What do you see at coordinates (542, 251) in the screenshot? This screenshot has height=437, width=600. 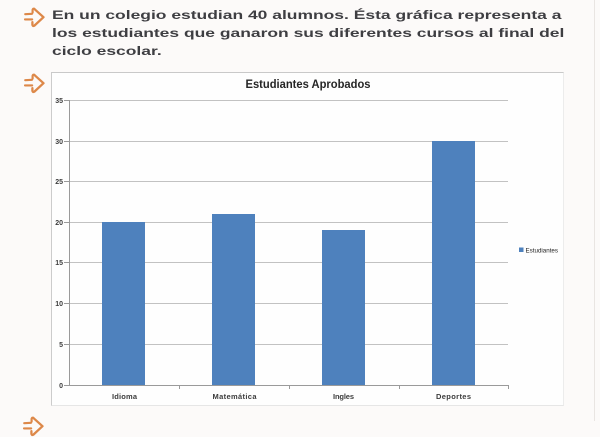 I see `svg-text: Estudiantes` at bounding box center [542, 251].